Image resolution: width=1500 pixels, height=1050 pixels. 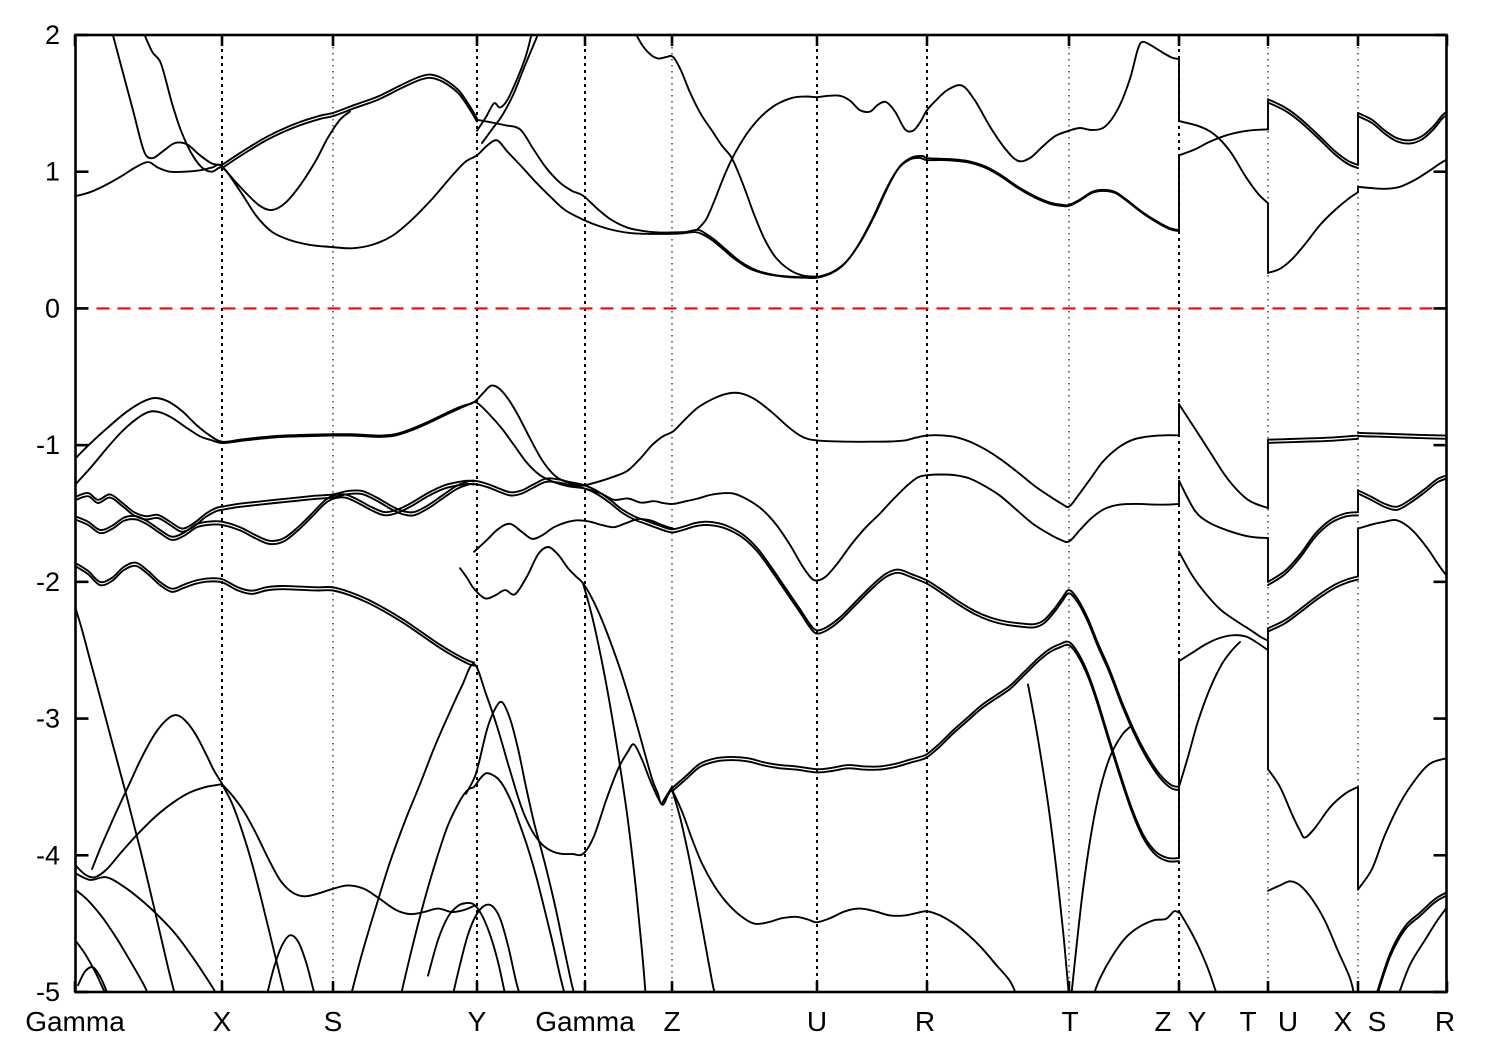 I want to click on band-p3-v2, so click(x=1313, y=547).